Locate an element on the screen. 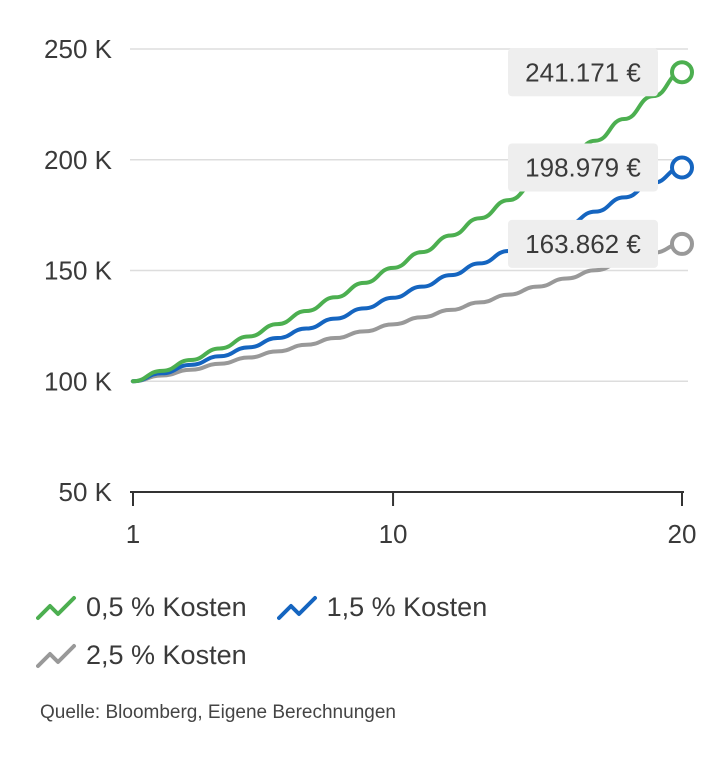 Image resolution: width=720 pixels, height=760 pixels. legend-label: 1,5 % Kosten is located at coordinates (407, 606).